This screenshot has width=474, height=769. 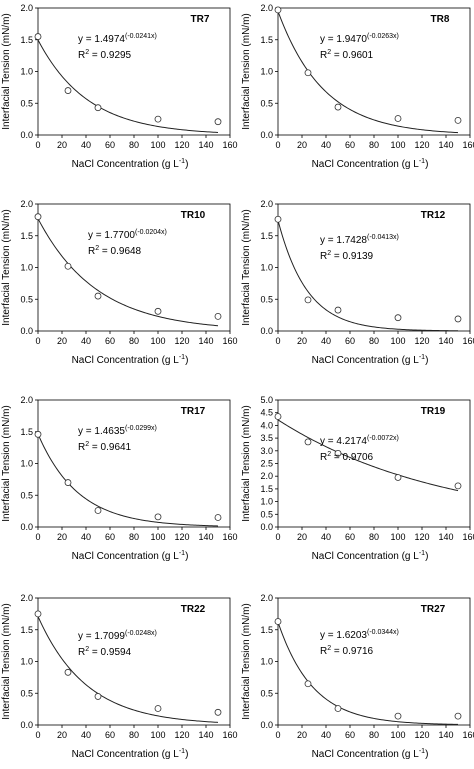 I want to click on fit-equation: y = 4.2174(-0.0072x), so click(x=359, y=441).